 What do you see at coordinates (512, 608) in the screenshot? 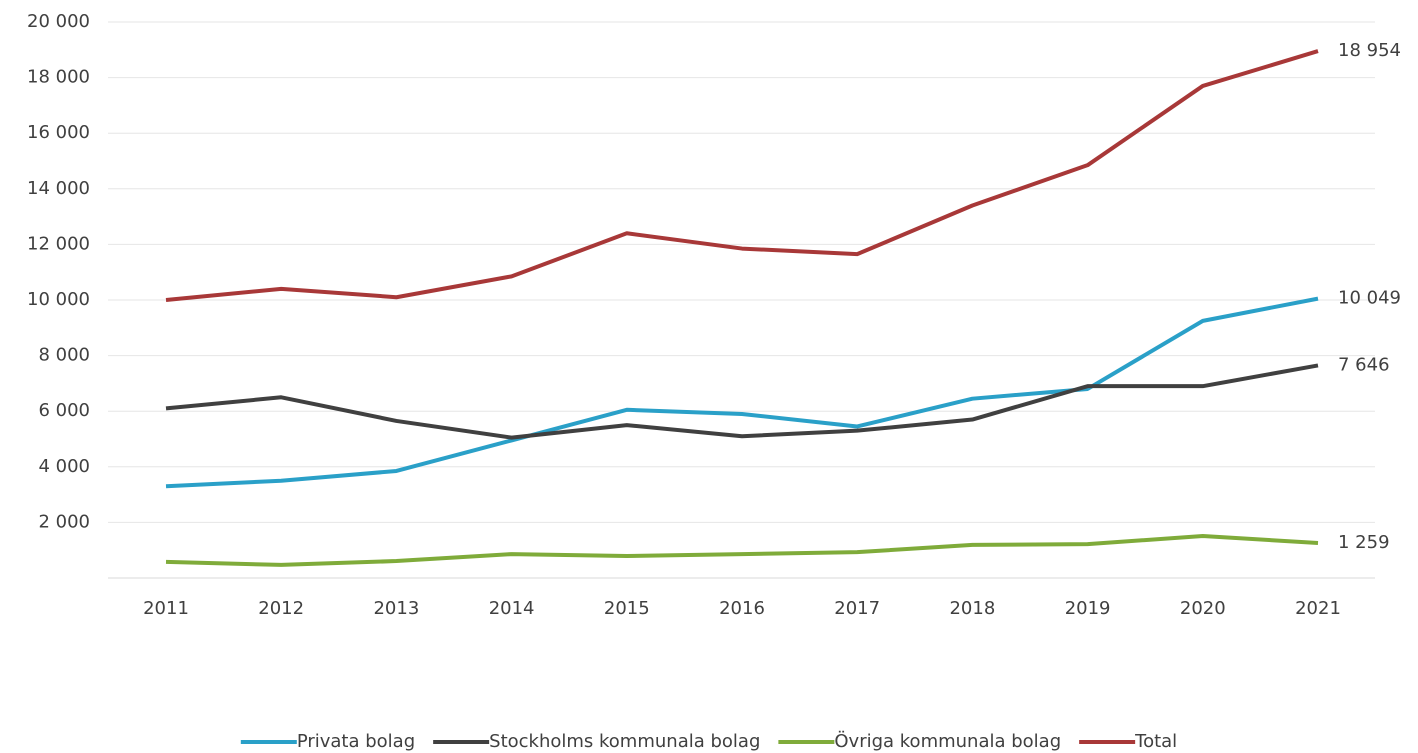
I see `x-tick-label: 2014` at bounding box center [512, 608].